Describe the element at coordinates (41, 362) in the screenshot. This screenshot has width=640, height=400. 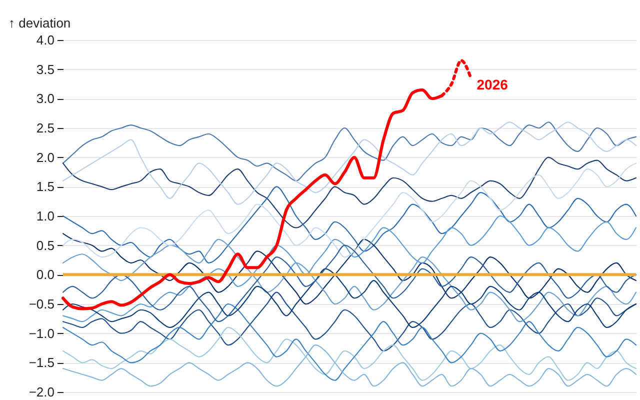
I see `y-tick-label: −1.5` at that location.